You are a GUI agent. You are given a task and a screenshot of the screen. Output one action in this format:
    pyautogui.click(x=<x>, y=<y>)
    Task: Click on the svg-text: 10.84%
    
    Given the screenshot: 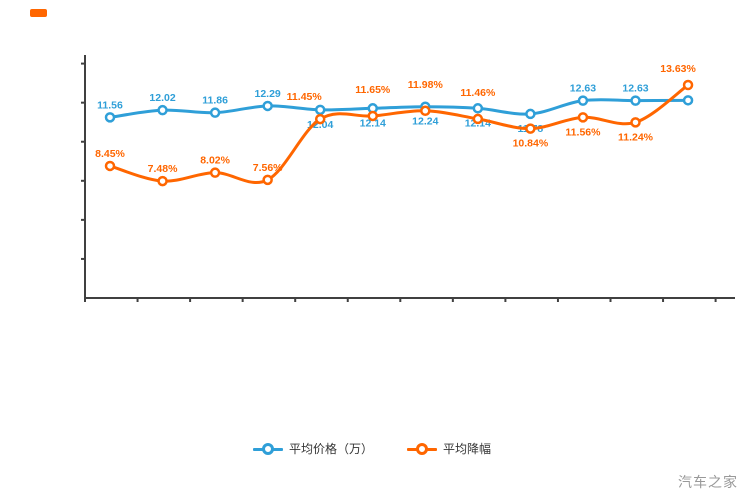 What is the action you would take?
    pyautogui.click(x=531, y=144)
    